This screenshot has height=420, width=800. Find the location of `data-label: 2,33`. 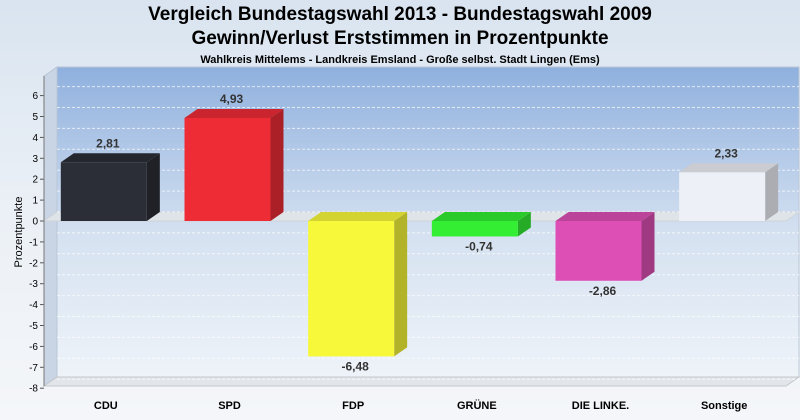

data-label: 2,33 is located at coordinates (726, 153).